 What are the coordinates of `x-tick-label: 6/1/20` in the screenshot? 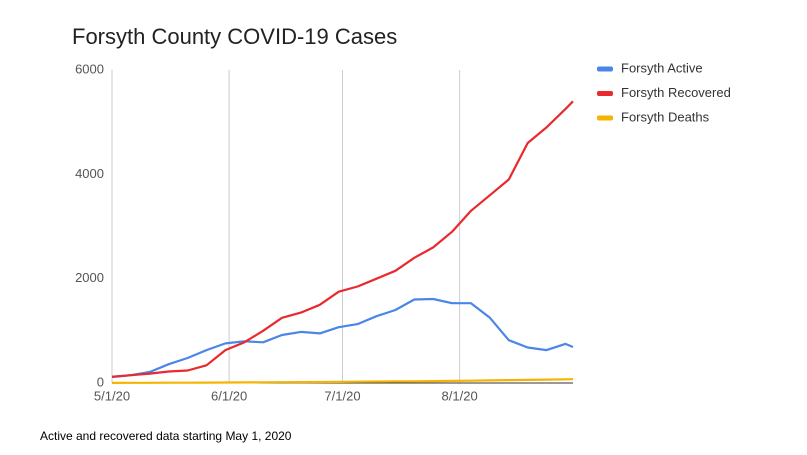 It's located at (229, 395).